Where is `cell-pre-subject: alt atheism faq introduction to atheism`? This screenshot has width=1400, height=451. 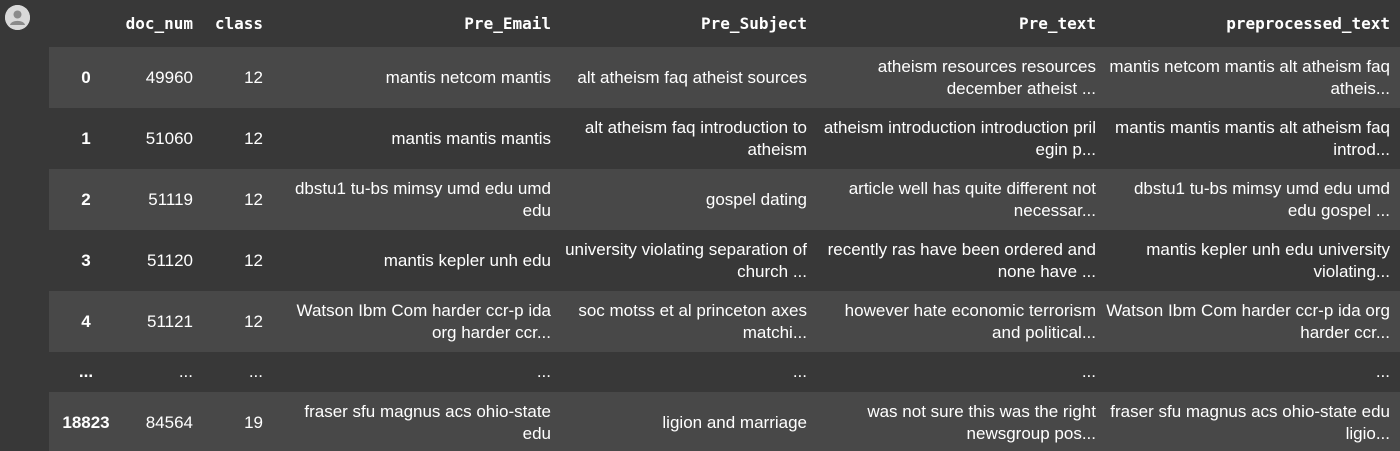
cell-pre-subject: alt atheism faq introduction to atheism is located at coordinates (689, 138).